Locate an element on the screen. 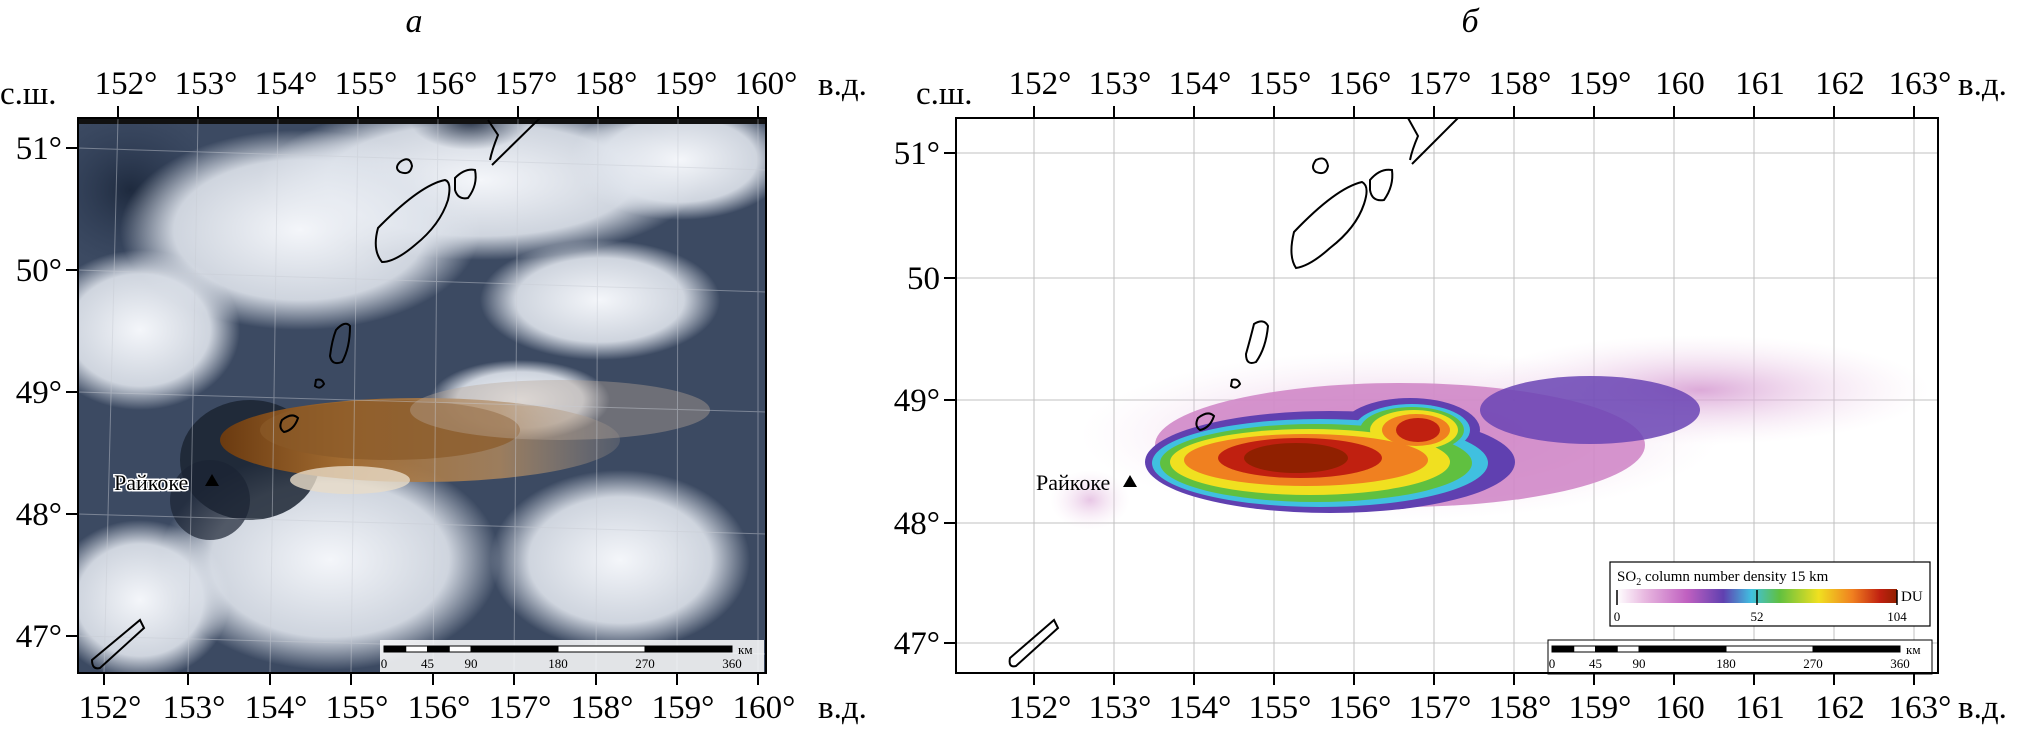 The image size is (2043, 734). panel-b-lat-tick-label: 47° is located at coordinates (917, 644).